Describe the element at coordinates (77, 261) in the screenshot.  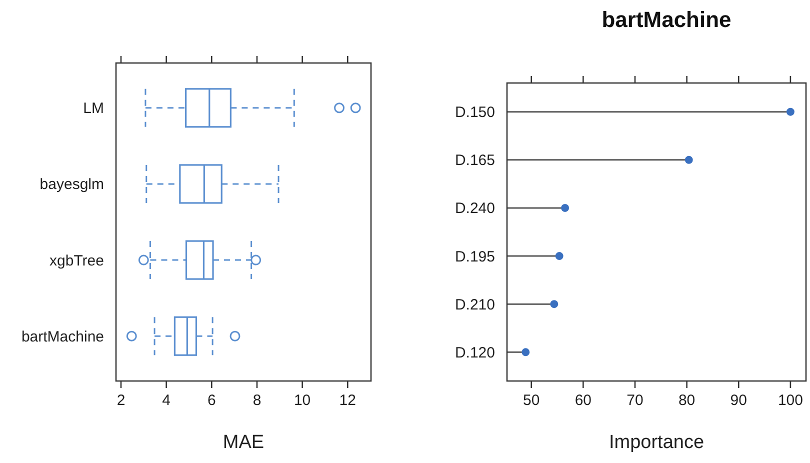
I see `y-tick-label: xgbTree` at that location.